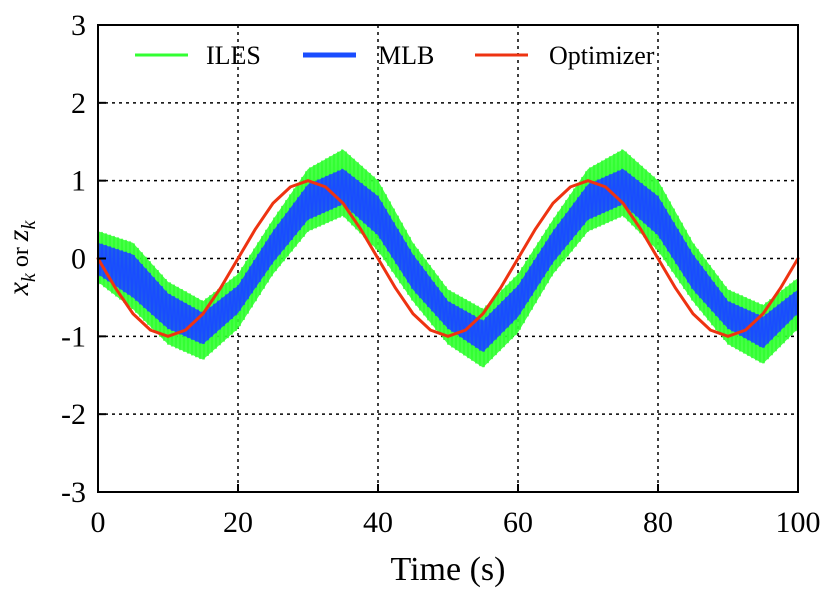  I want to click on x-axis-label: Time (s), so click(448, 569).